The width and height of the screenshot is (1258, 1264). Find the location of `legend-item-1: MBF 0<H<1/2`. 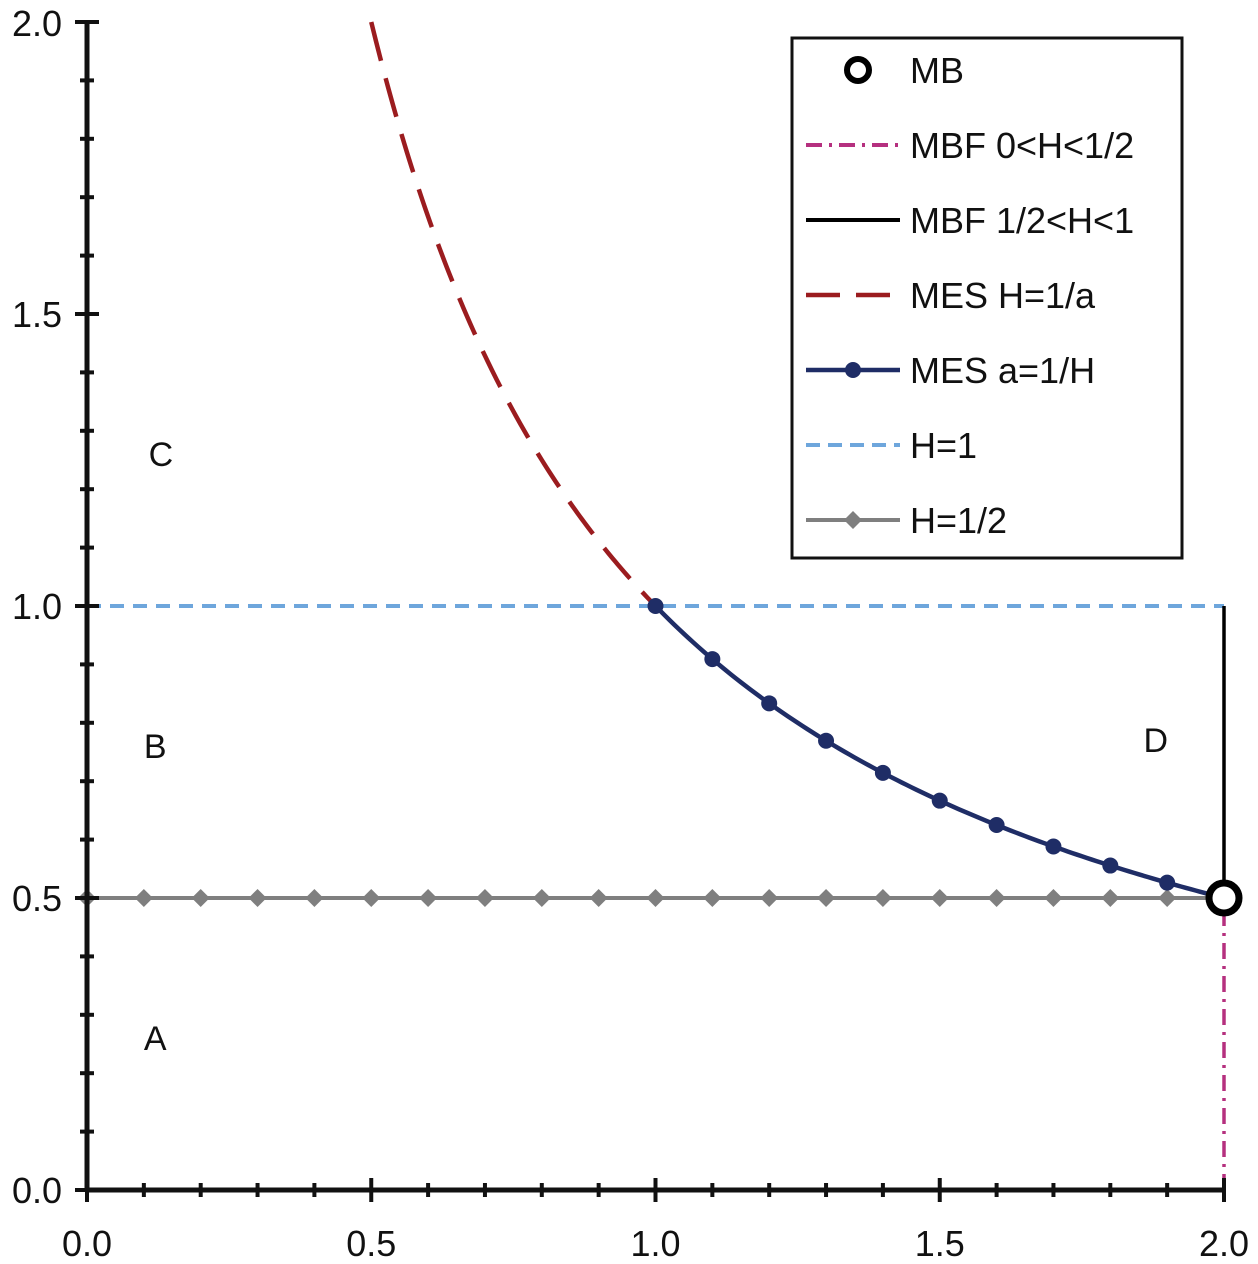

legend-item-1: MBF 0<H<1/2 is located at coordinates (970, 145).